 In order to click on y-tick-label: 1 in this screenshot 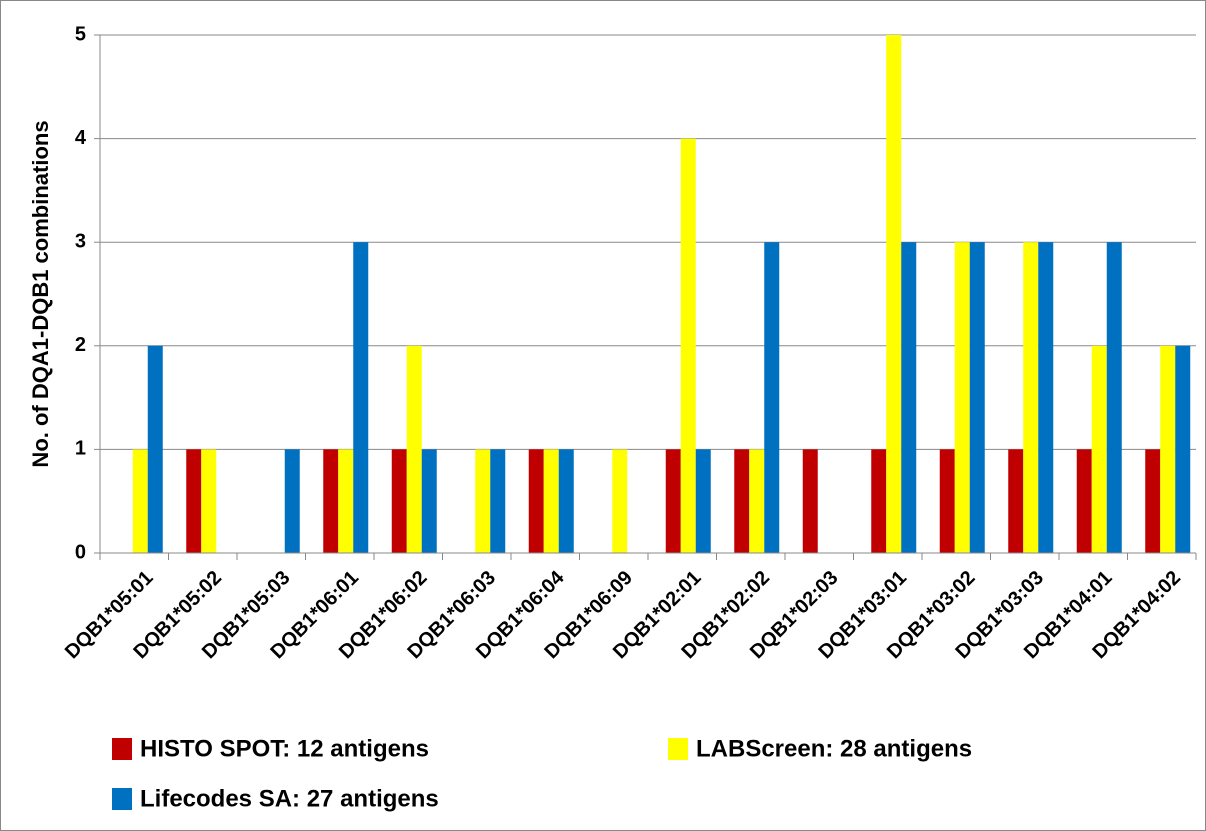, I will do `click(80, 449)`.